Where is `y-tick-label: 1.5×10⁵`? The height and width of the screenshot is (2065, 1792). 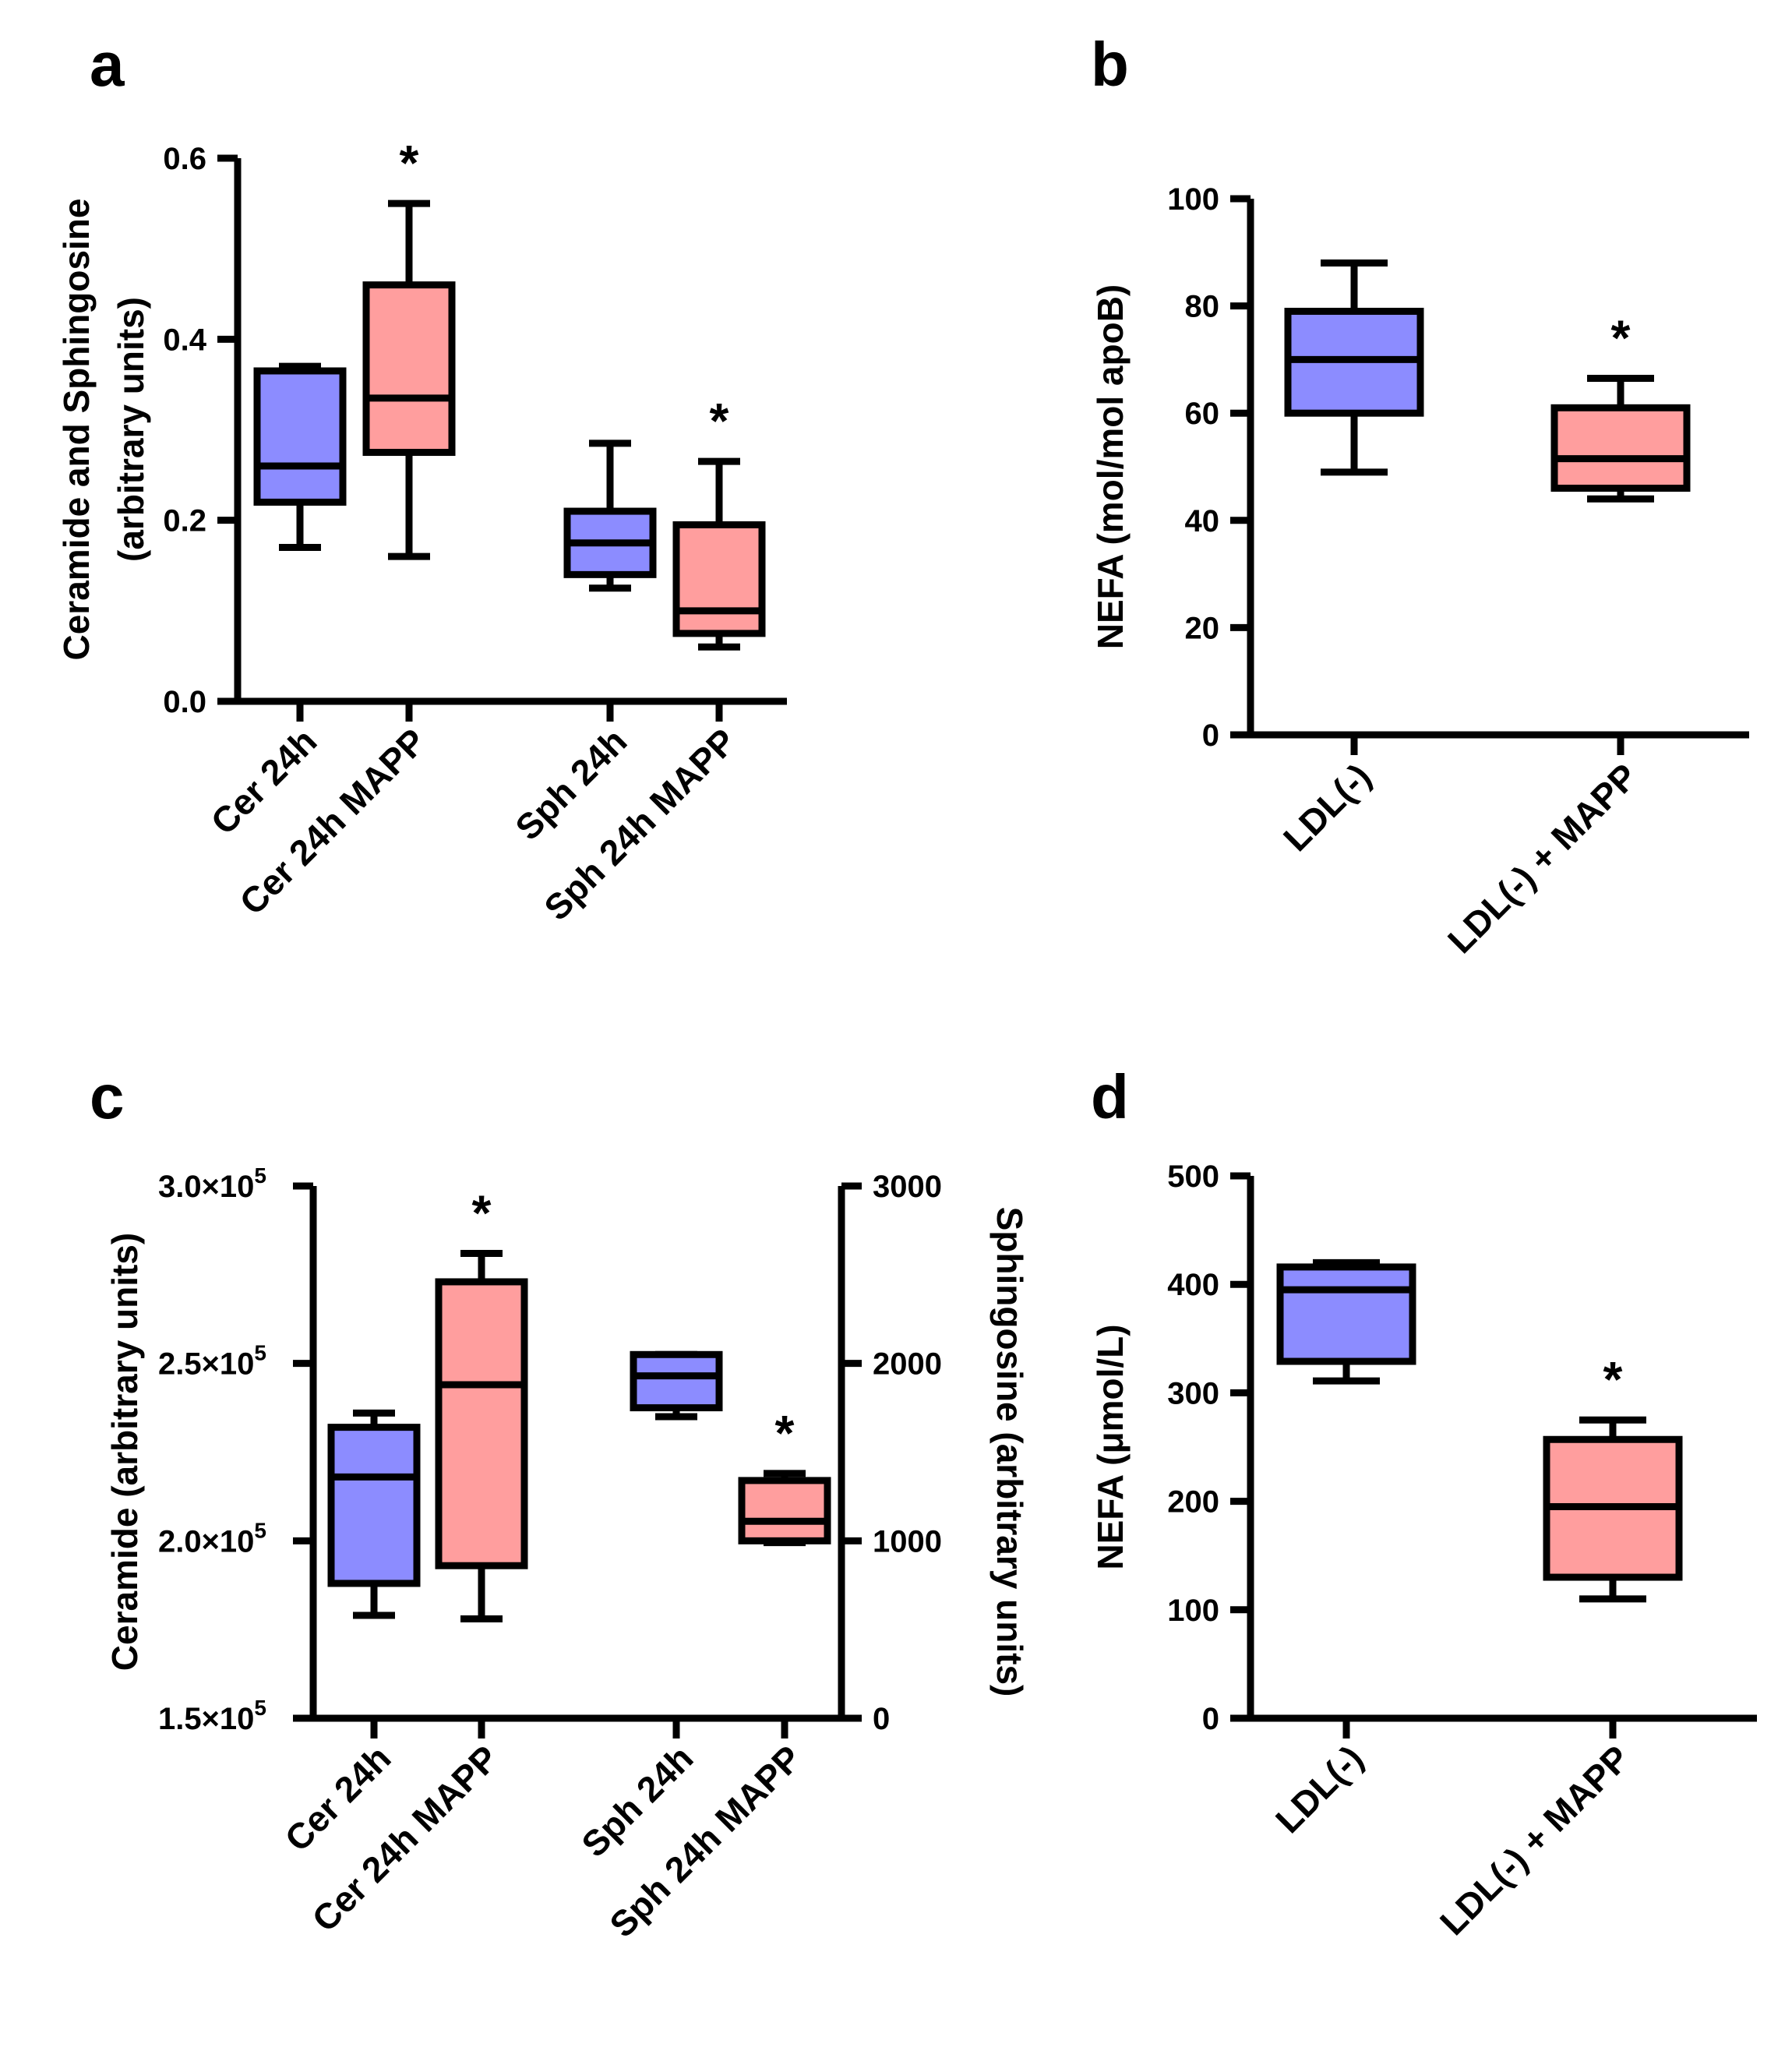 y-tick-label: 1.5×10⁵ is located at coordinates (212, 1716).